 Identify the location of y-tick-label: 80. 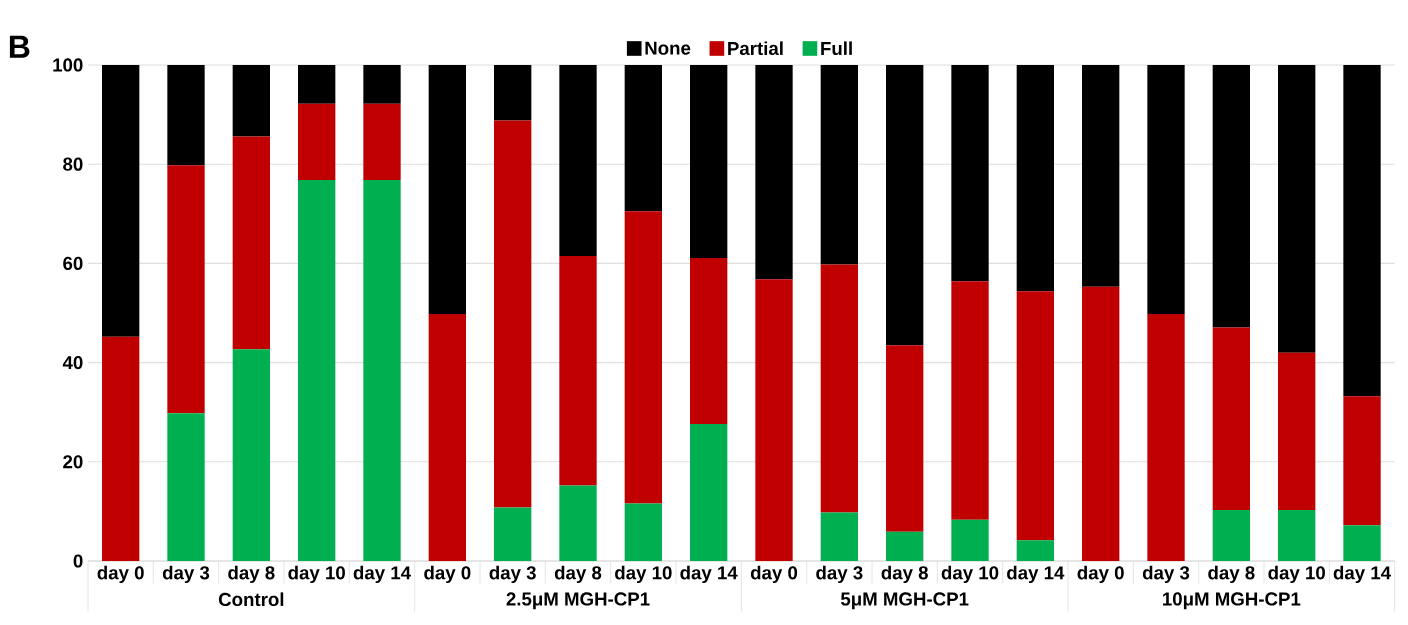
(73, 164).